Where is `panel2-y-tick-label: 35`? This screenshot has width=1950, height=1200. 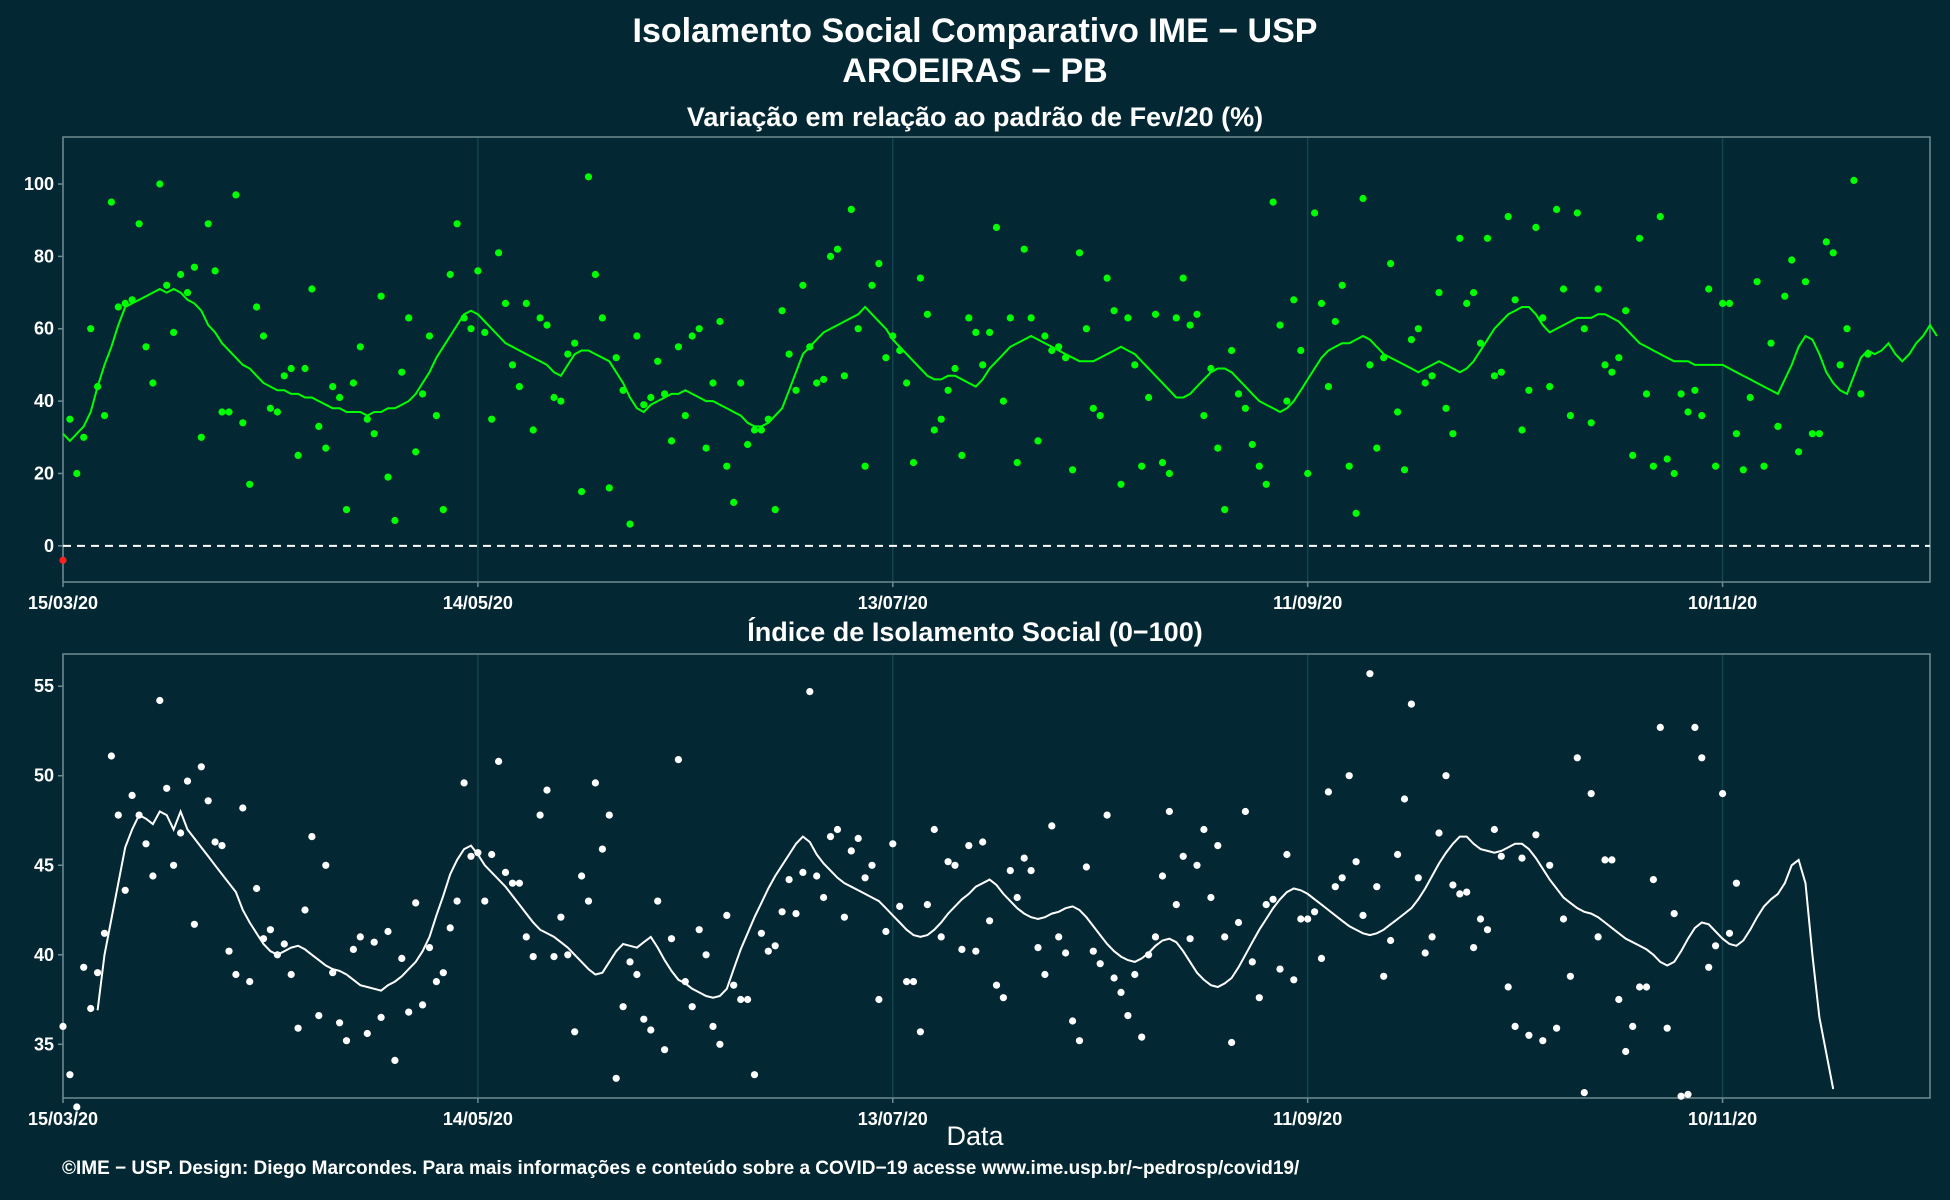
panel2-y-tick-label: 35 is located at coordinates (44, 1044).